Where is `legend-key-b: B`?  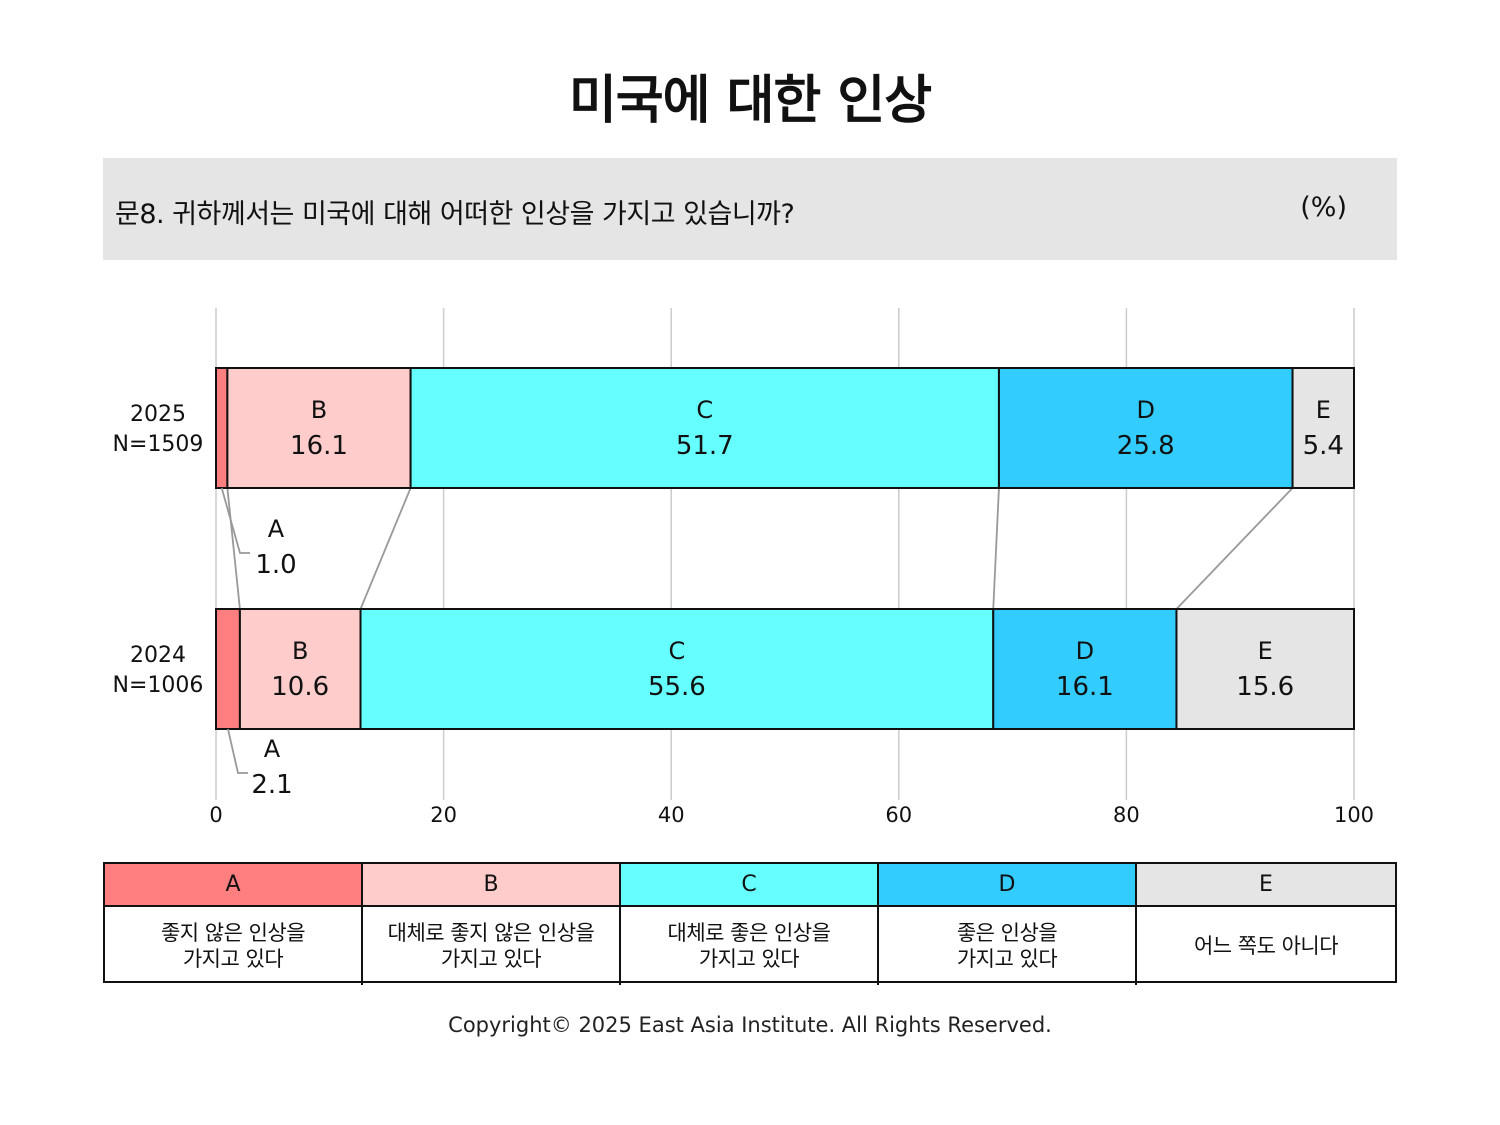 legend-key-b: B is located at coordinates (492, 885).